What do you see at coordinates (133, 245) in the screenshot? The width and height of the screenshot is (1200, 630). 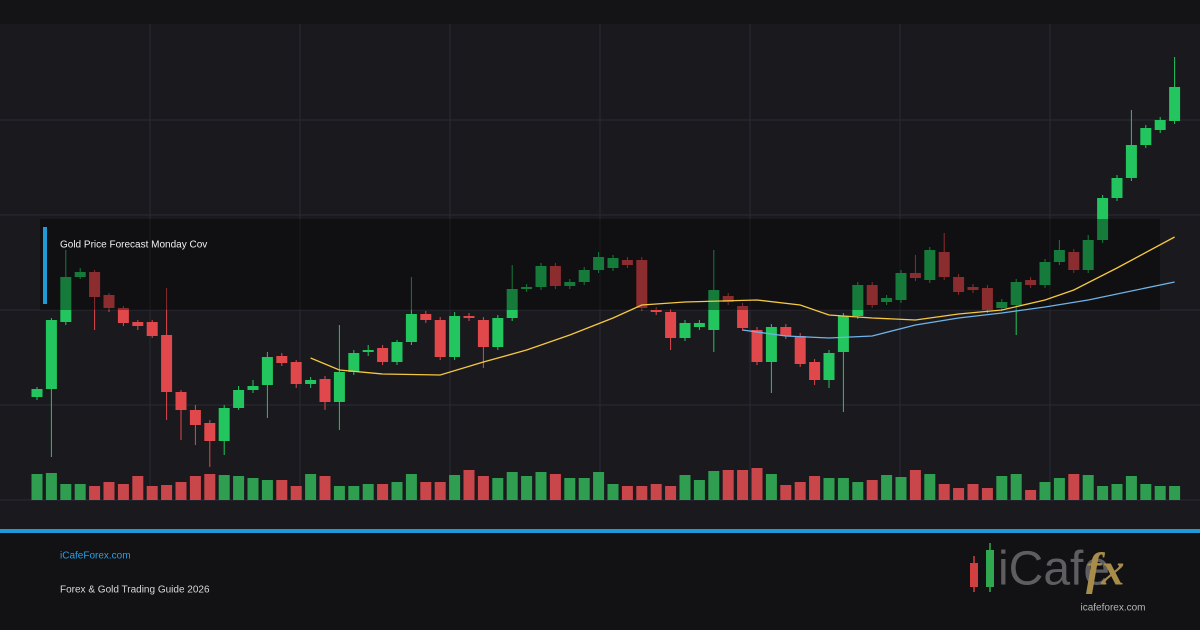 I see `overlay-title: Gold Price Forecast Monday Cov` at bounding box center [133, 245].